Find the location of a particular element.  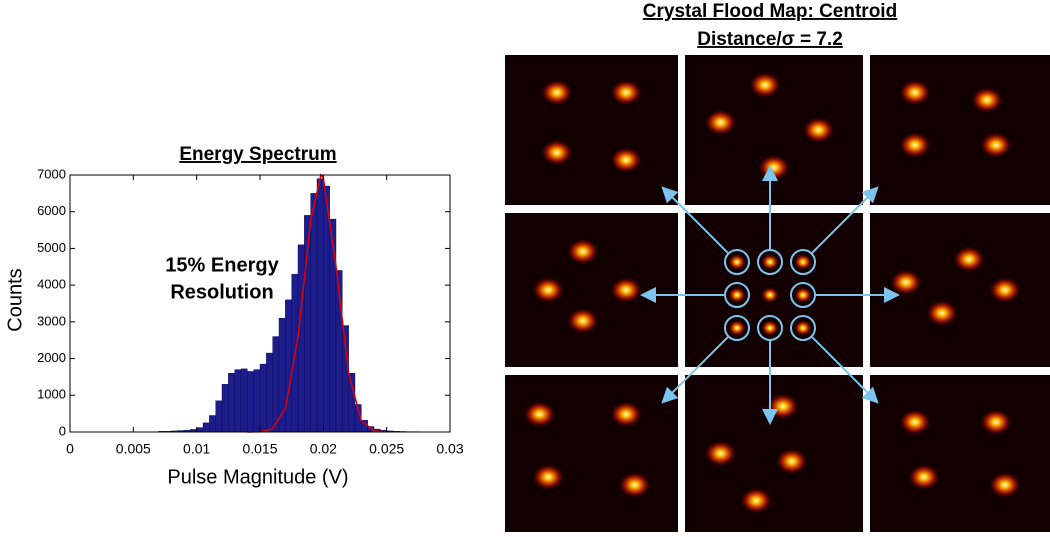

flood-map-subtitle: Distance/σ = 7.2 is located at coordinates (770, 39).